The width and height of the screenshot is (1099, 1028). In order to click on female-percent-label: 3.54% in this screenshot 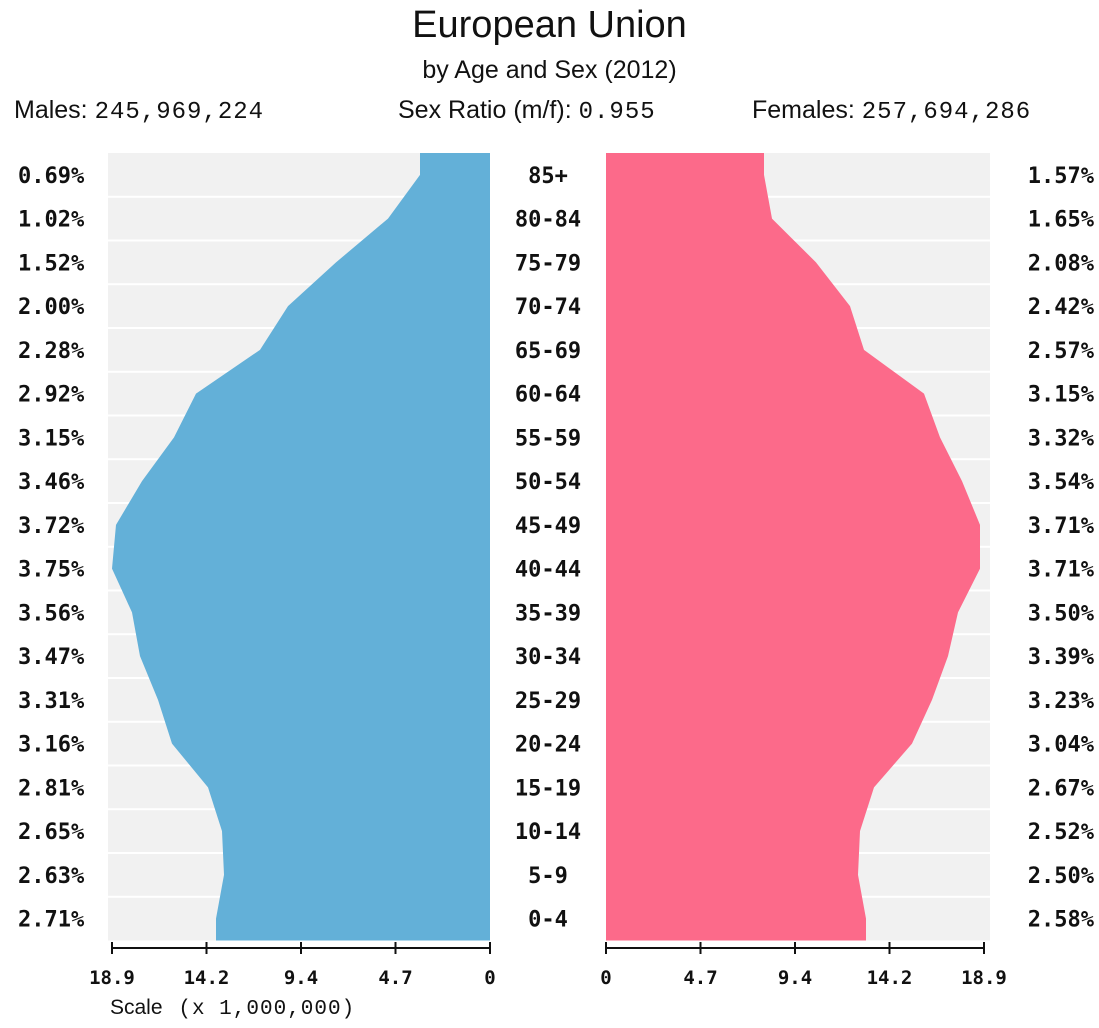, I will do `click(1061, 482)`.